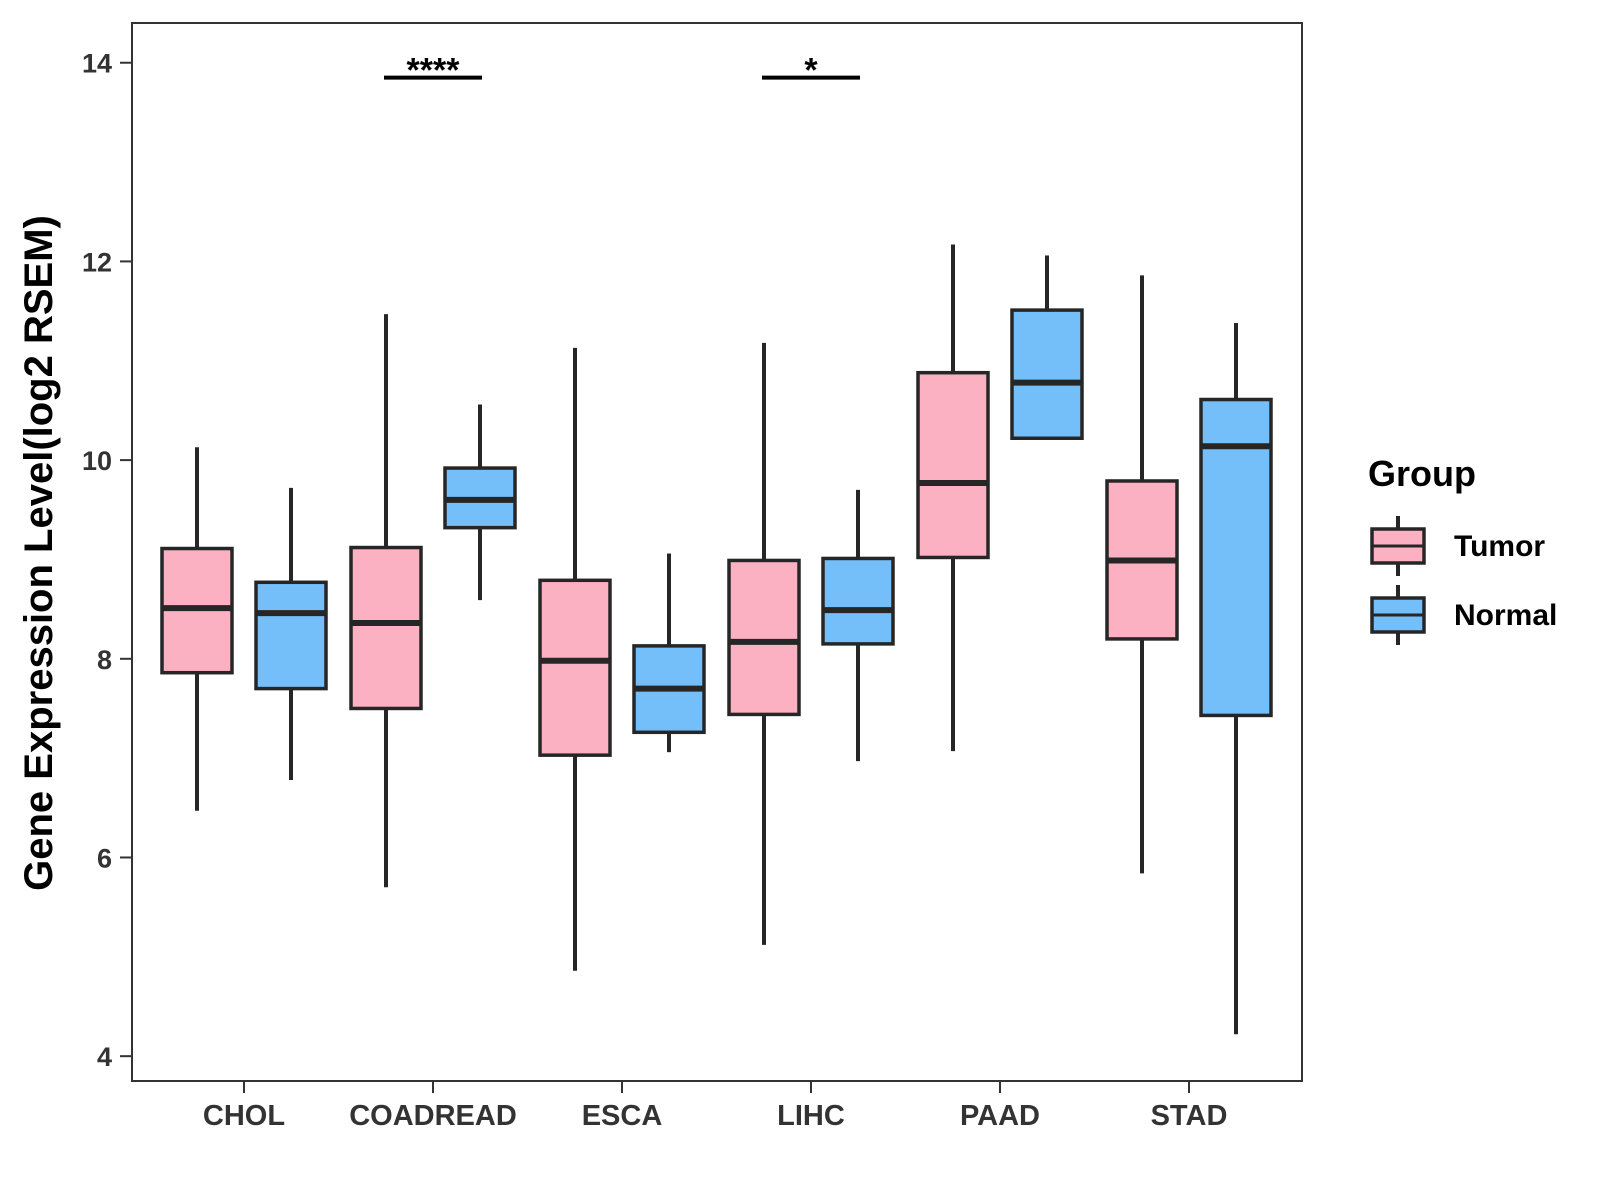  Describe the element at coordinates (433, 1116) in the screenshot. I see `x-tick-label: COADREAD` at that location.